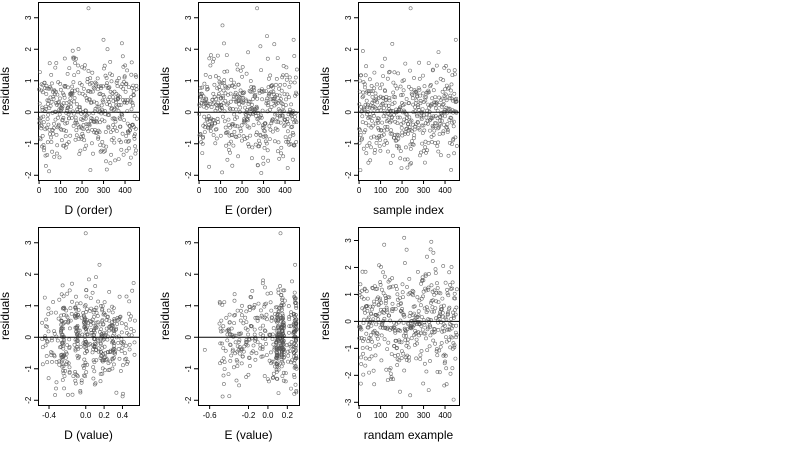  What do you see at coordinates (125, 190) in the screenshot?
I see `x-tick-label: 400` at bounding box center [125, 190].